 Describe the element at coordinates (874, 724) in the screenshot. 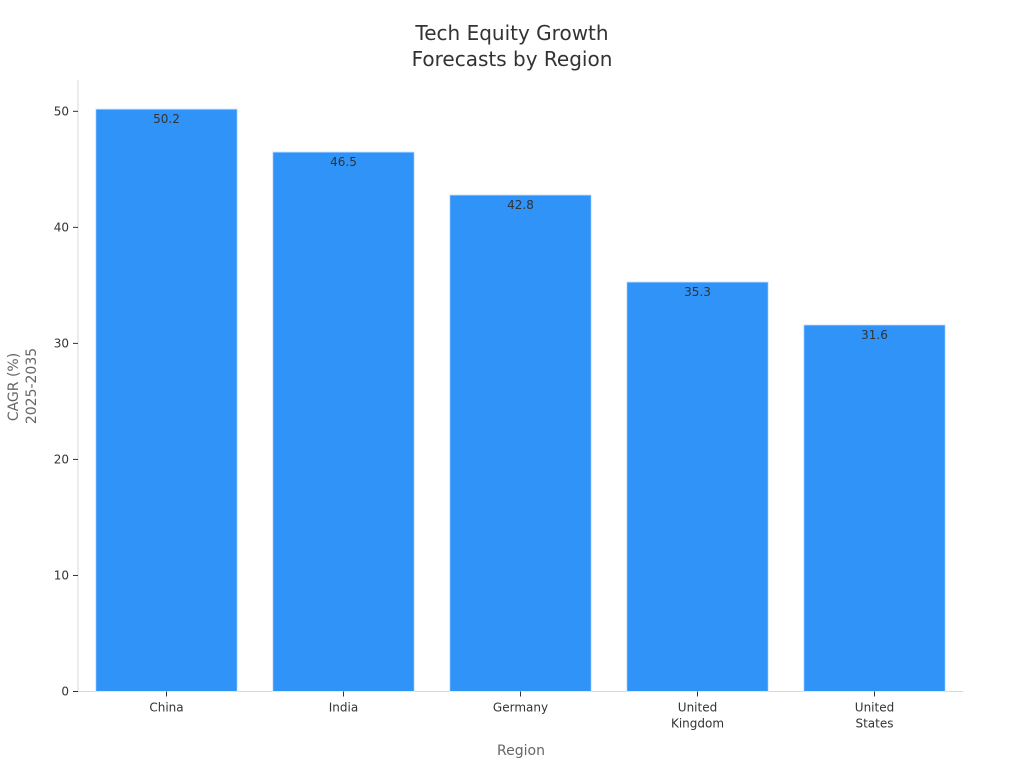

I see `x-axis-tick-label: States` at that location.